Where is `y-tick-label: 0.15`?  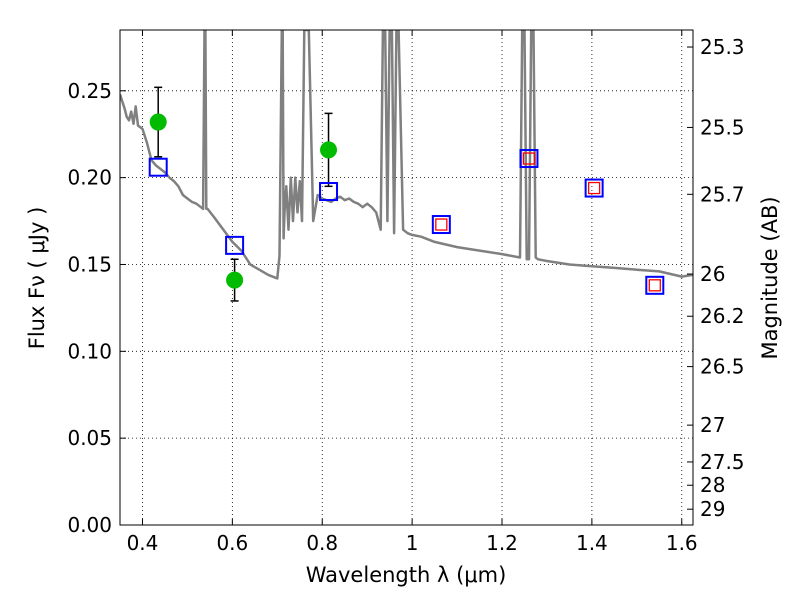
y-tick-label: 0.15 is located at coordinates (89, 264).